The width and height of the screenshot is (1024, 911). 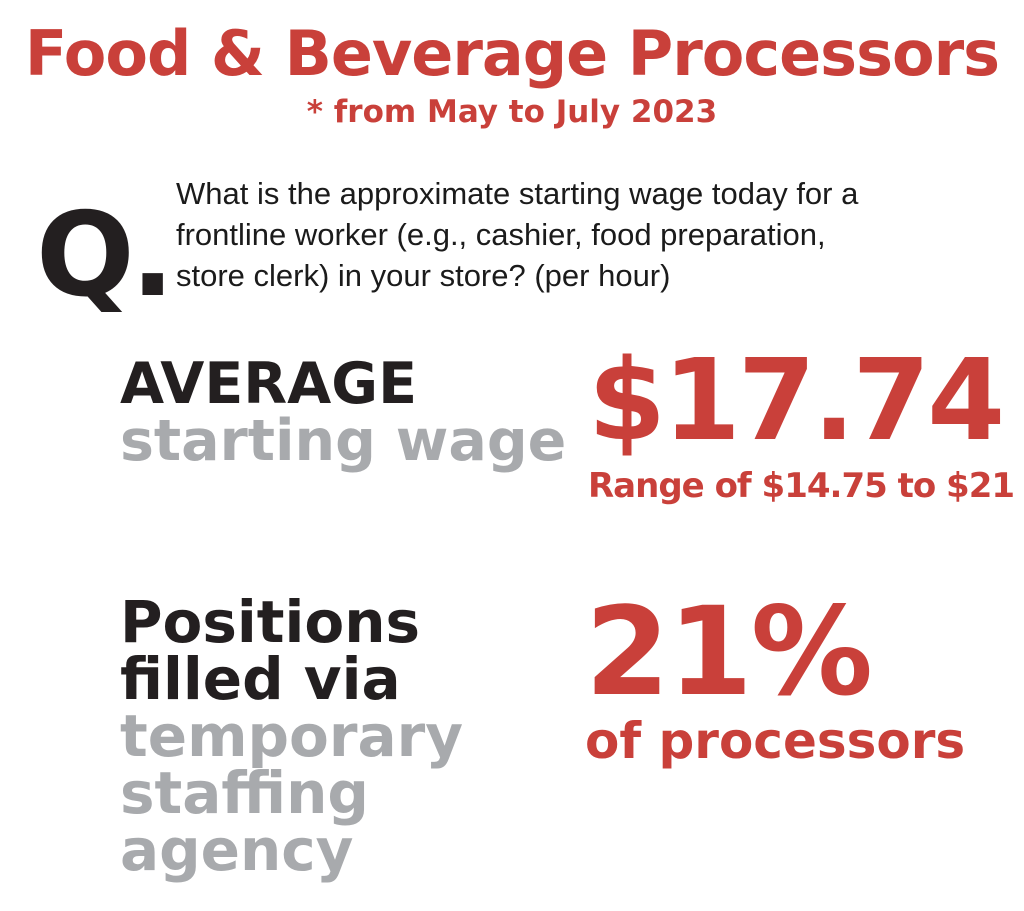 What do you see at coordinates (423, 275) in the screenshot?
I see `question-line-3: store clerk) in your store? (per hour)` at bounding box center [423, 275].